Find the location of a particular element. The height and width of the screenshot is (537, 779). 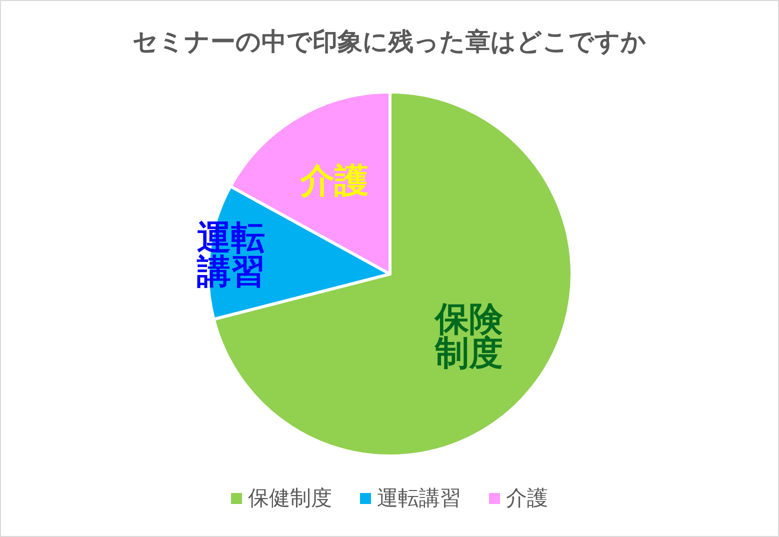

text: 保険制度 is located at coordinates (468, 336).